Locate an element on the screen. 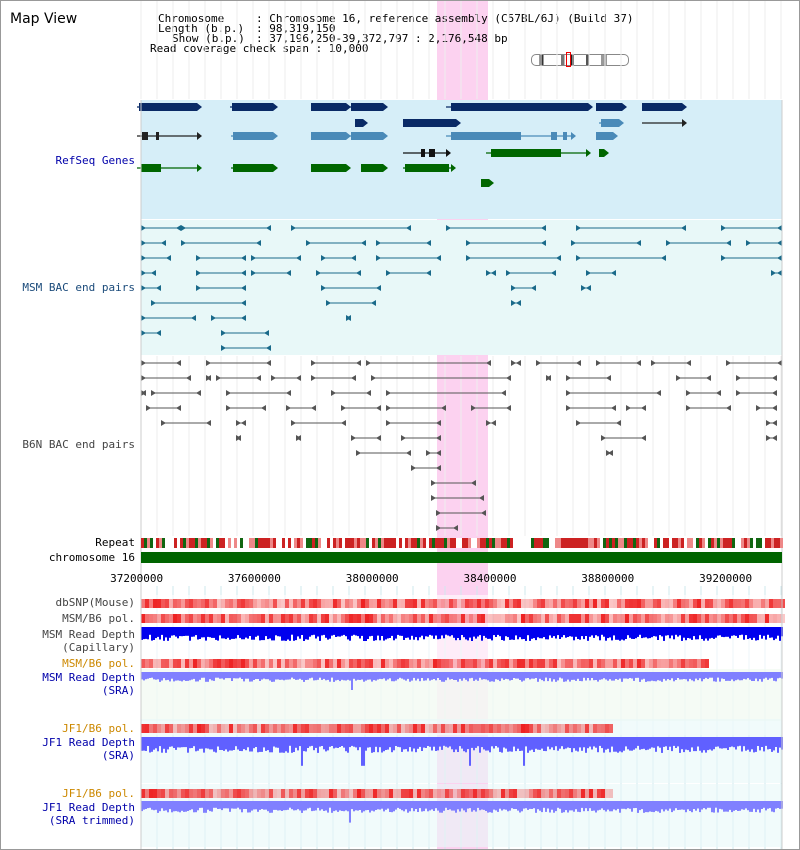 This screenshot has height=850, width=800. track-label-b6n-bac: B6N BAC end pairs is located at coordinates (78, 444).